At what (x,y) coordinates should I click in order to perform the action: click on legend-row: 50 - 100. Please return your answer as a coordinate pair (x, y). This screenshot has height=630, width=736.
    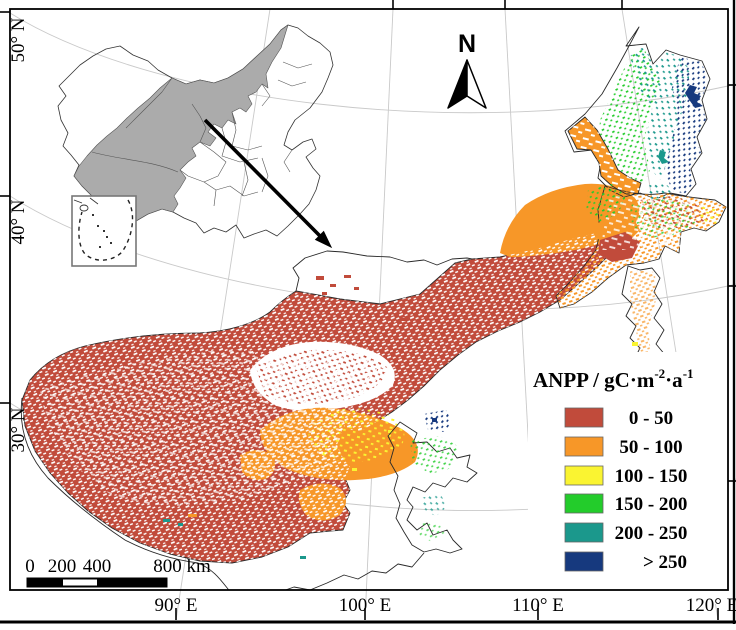
    Looking at the image, I should click on (623, 447).